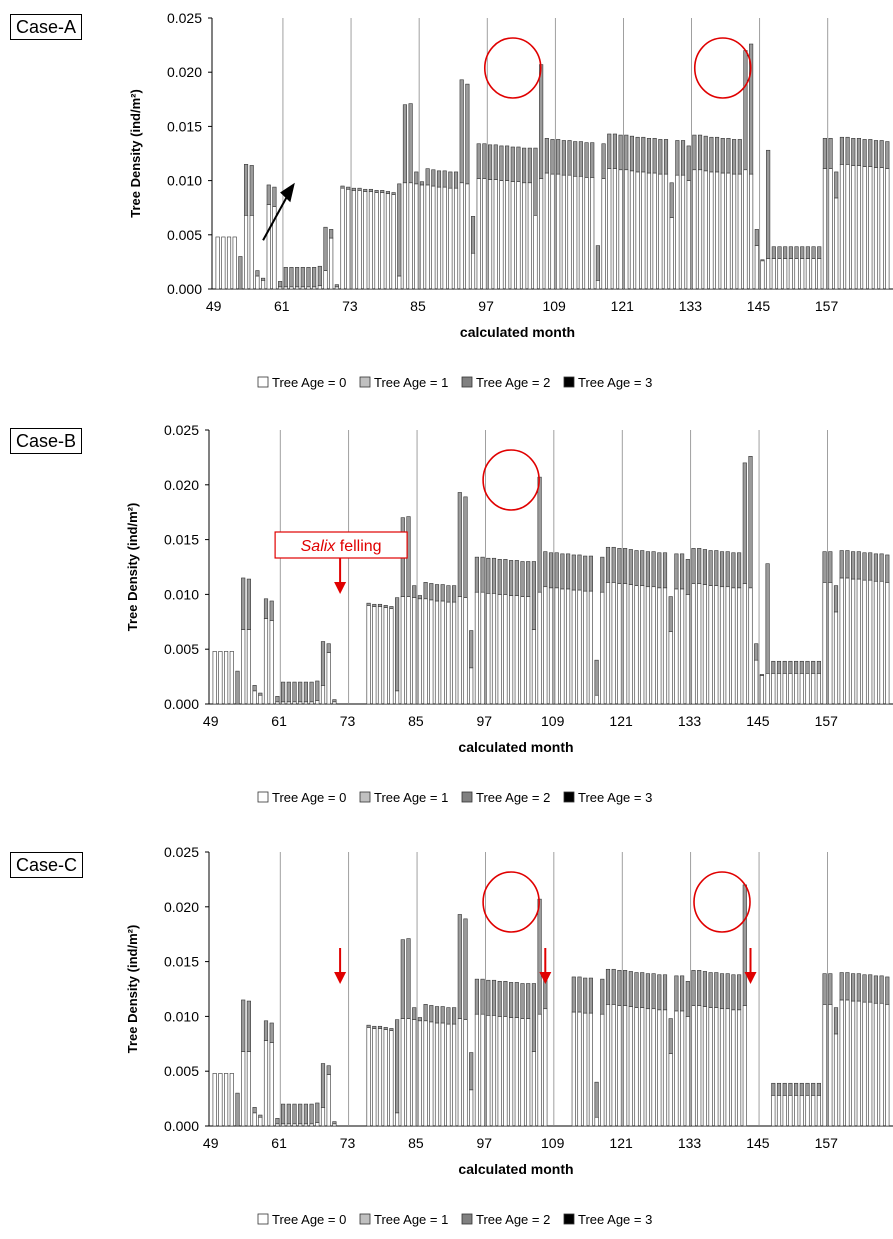 This screenshot has width=893, height=1239. Describe the element at coordinates (181, 649) in the screenshot. I see `y-tick-label: 0.005` at that location.